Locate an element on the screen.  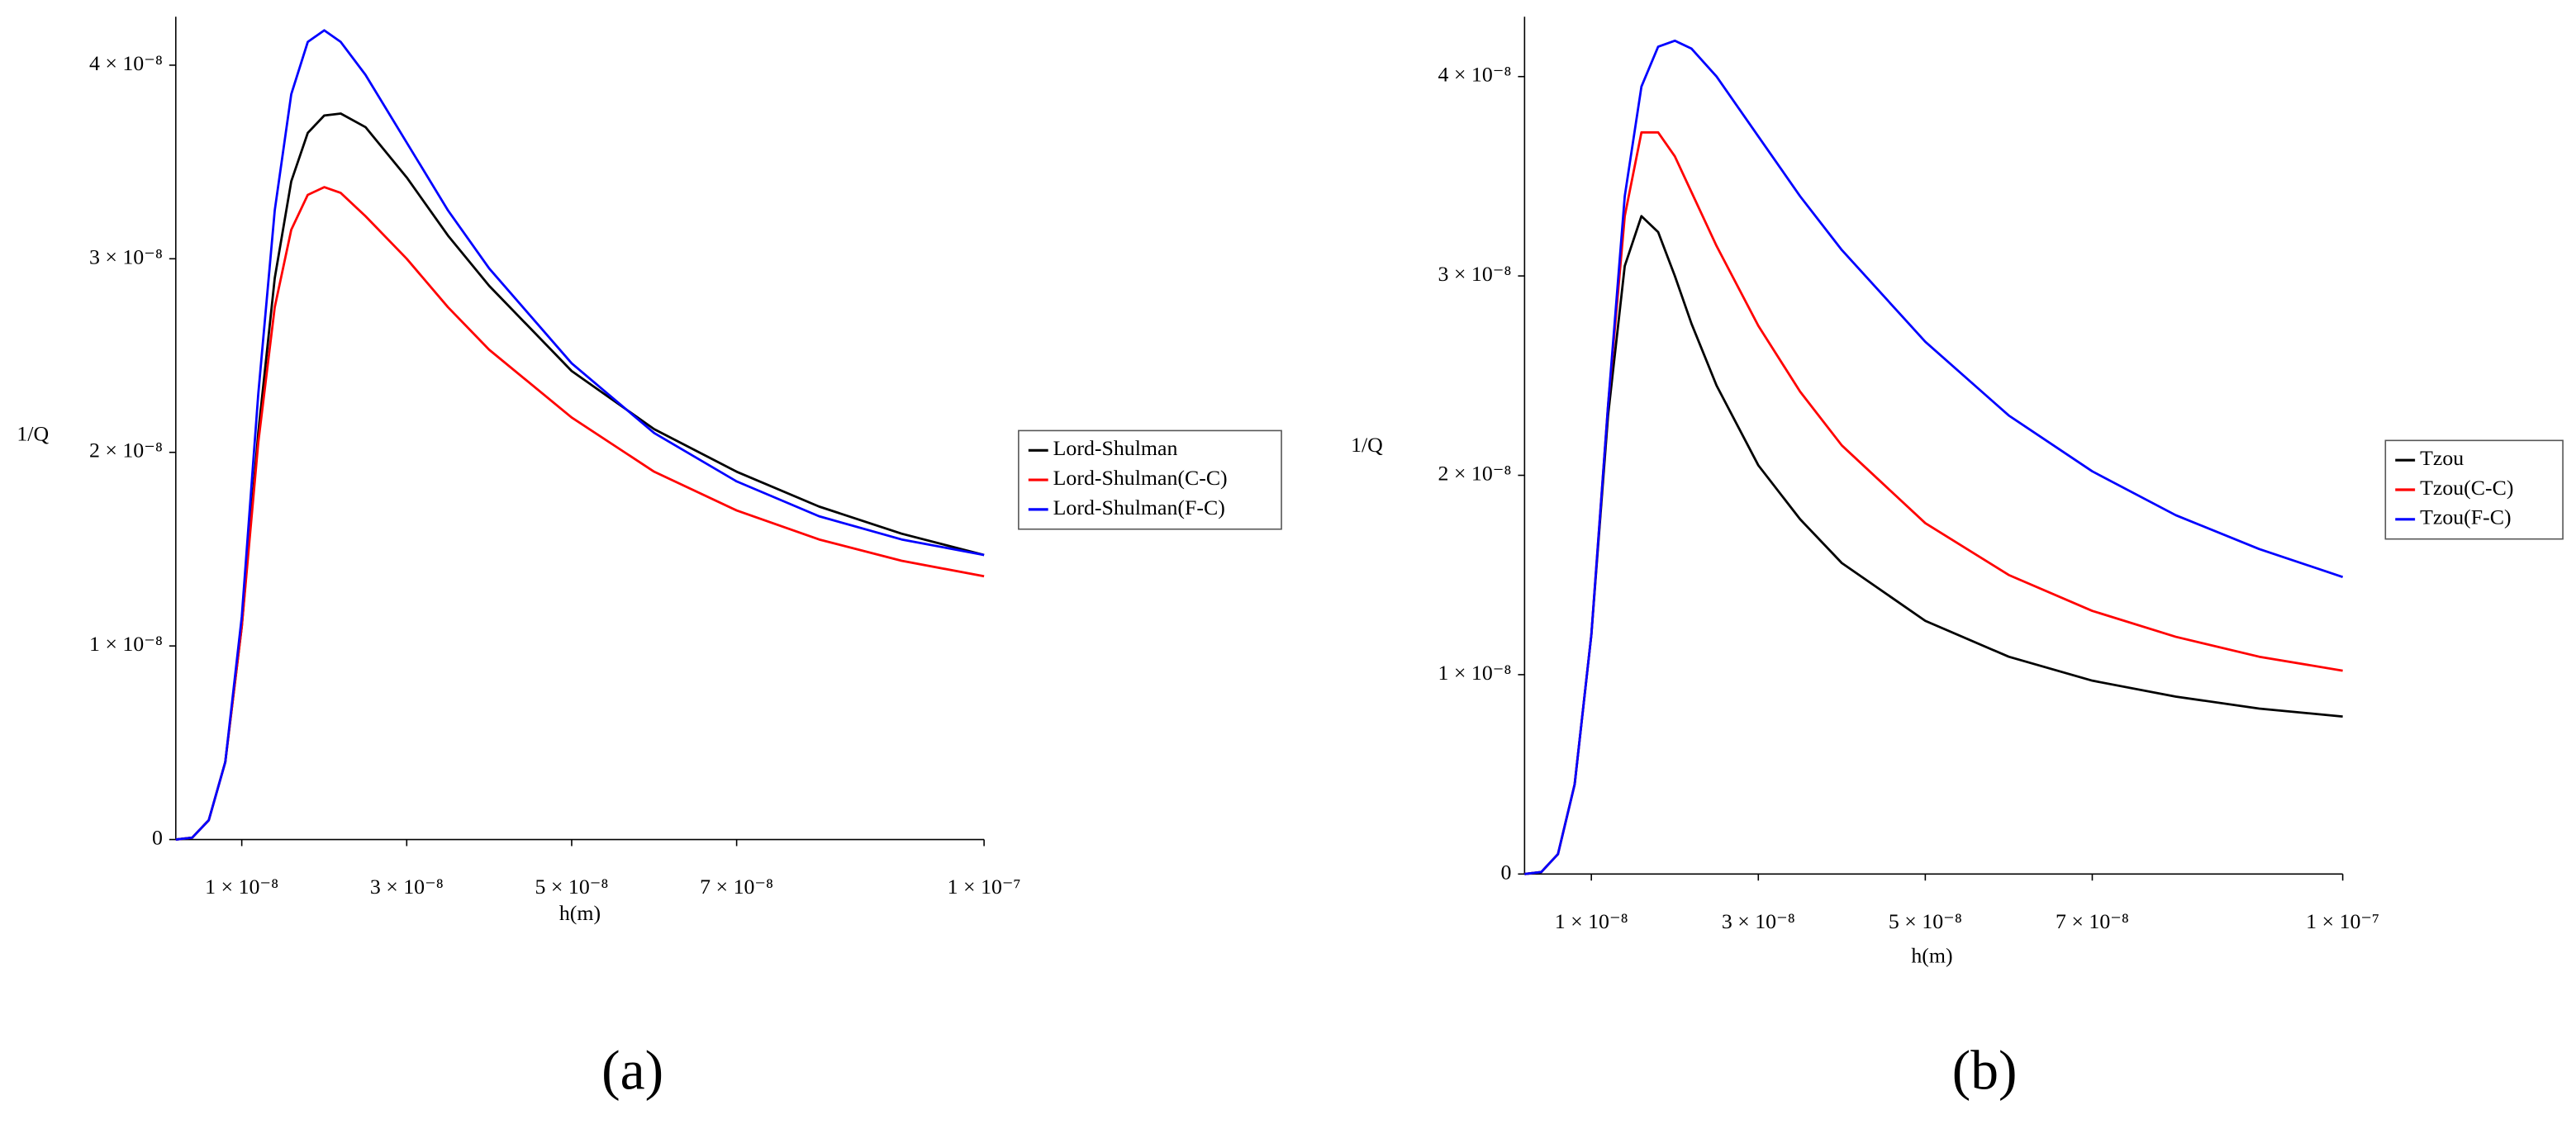
legend-label: Tzou(C-C) is located at coordinates (2466, 488).